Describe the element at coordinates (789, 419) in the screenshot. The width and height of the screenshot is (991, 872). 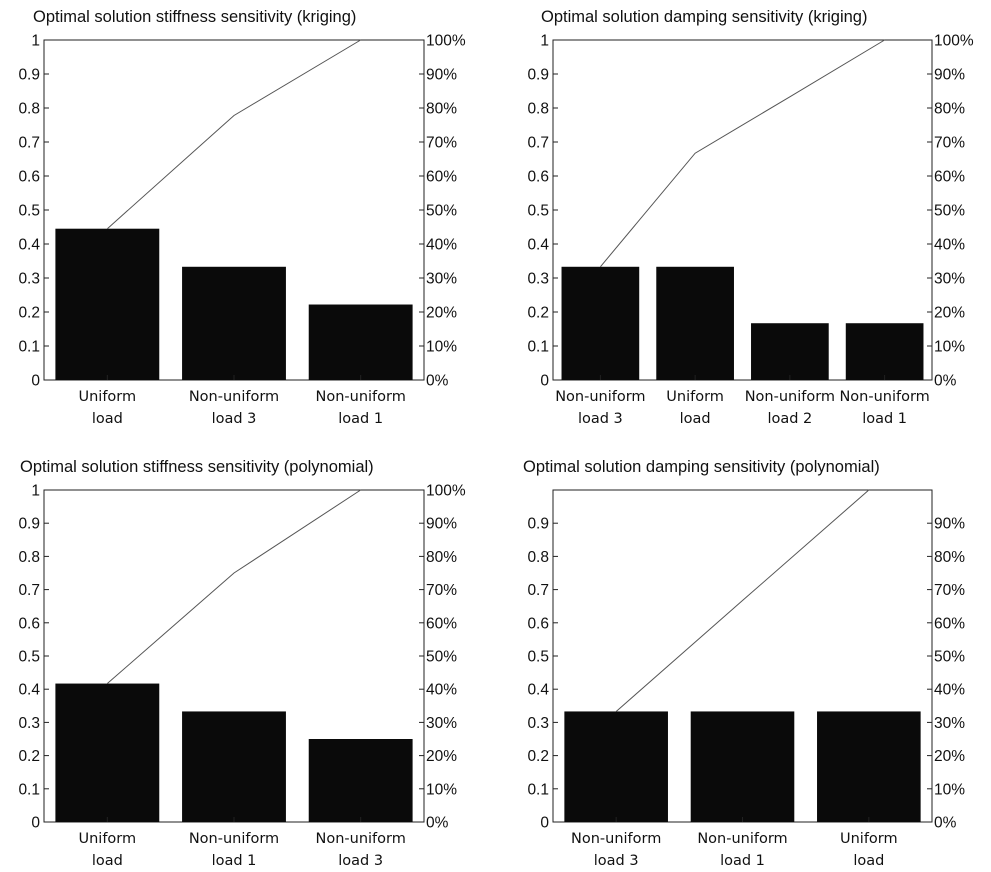
I see `x-category-label: load 2` at that location.